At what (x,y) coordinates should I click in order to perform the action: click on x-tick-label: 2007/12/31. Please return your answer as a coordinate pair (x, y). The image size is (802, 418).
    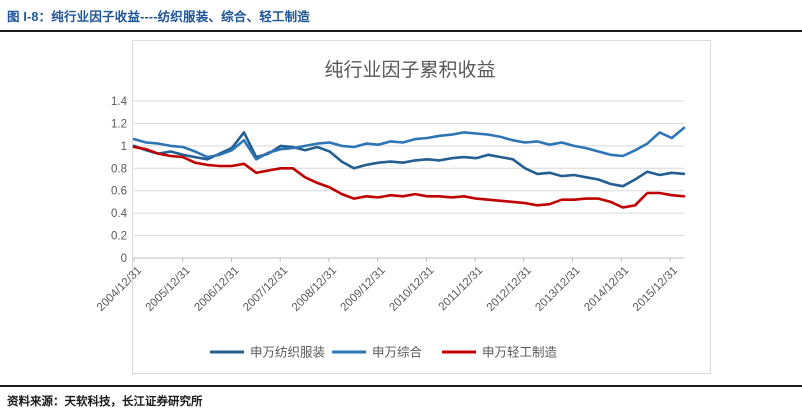
    Looking at the image, I should click on (265, 289).